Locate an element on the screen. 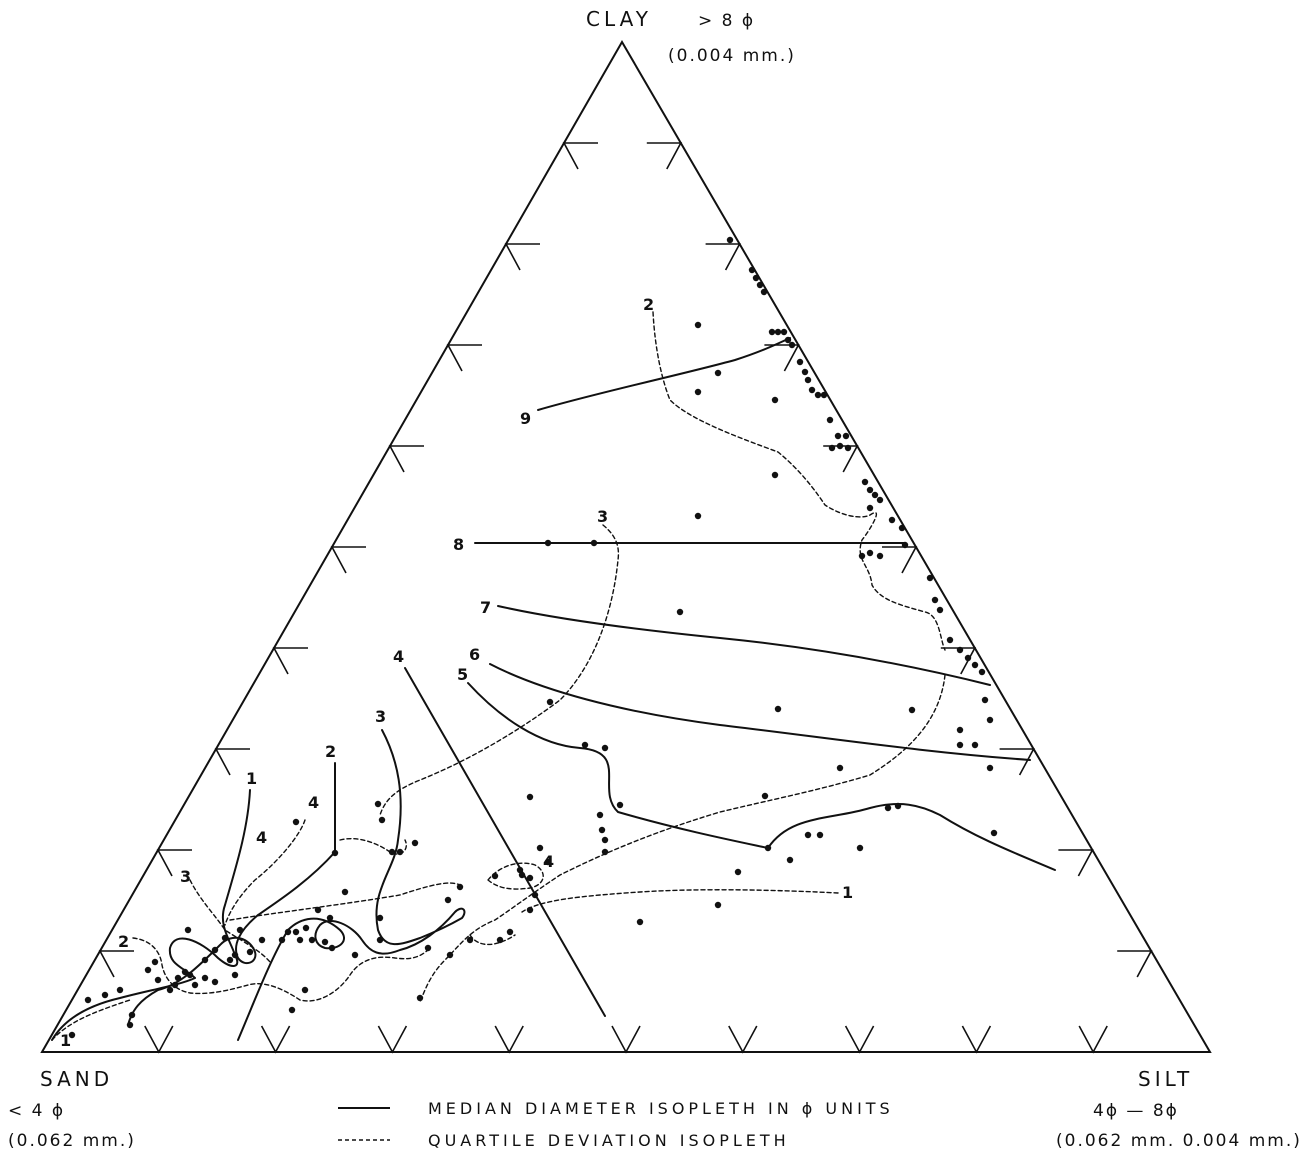 The image size is (1312, 1151). median-label-6: 6 is located at coordinates (474, 654).